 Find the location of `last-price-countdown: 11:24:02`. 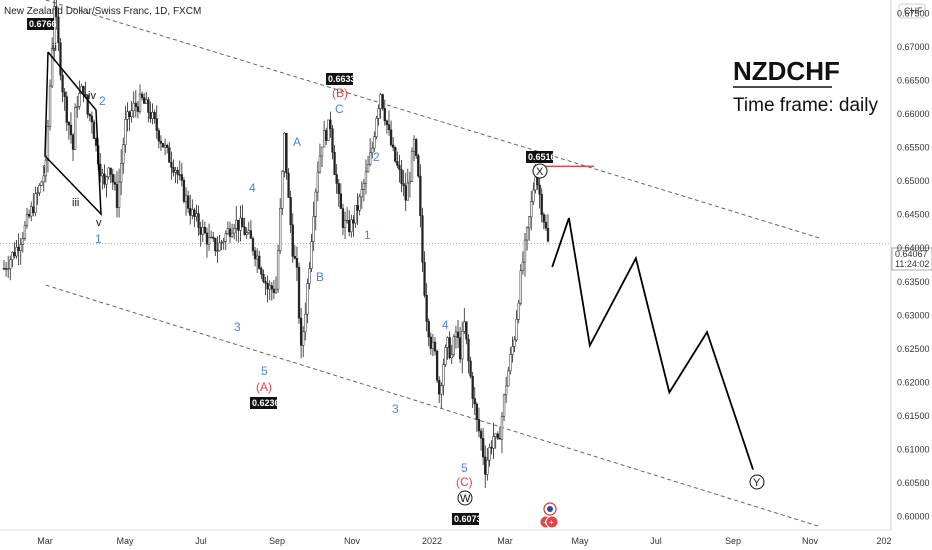

last-price-countdown: 11:24:02 is located at coordinates (912, 264).